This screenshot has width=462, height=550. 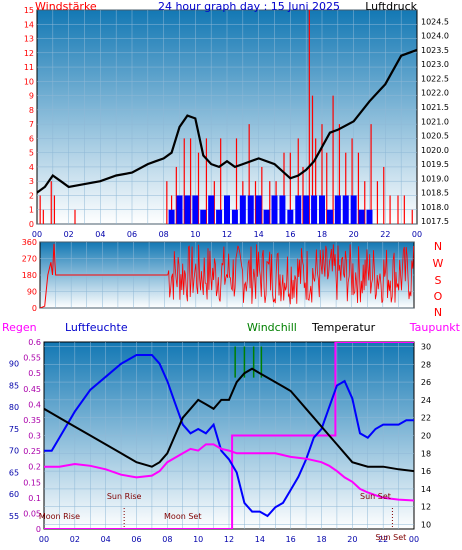 I want to click on y-temp-tick-label: 18, so click(x=426, y=453).